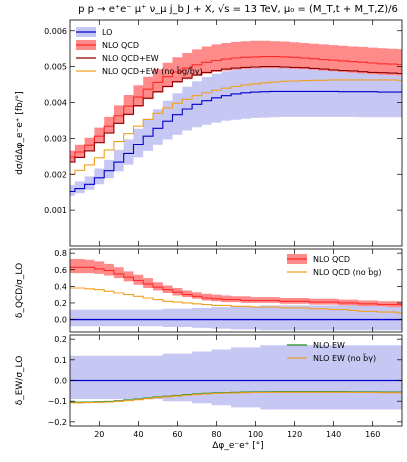 The image size is (407, 462). What do you see at coordinates (20, 381) in the screenshot?
I see `y-axis-label-2: δ_EW/σ_LO` at bounding box center [20, 381].